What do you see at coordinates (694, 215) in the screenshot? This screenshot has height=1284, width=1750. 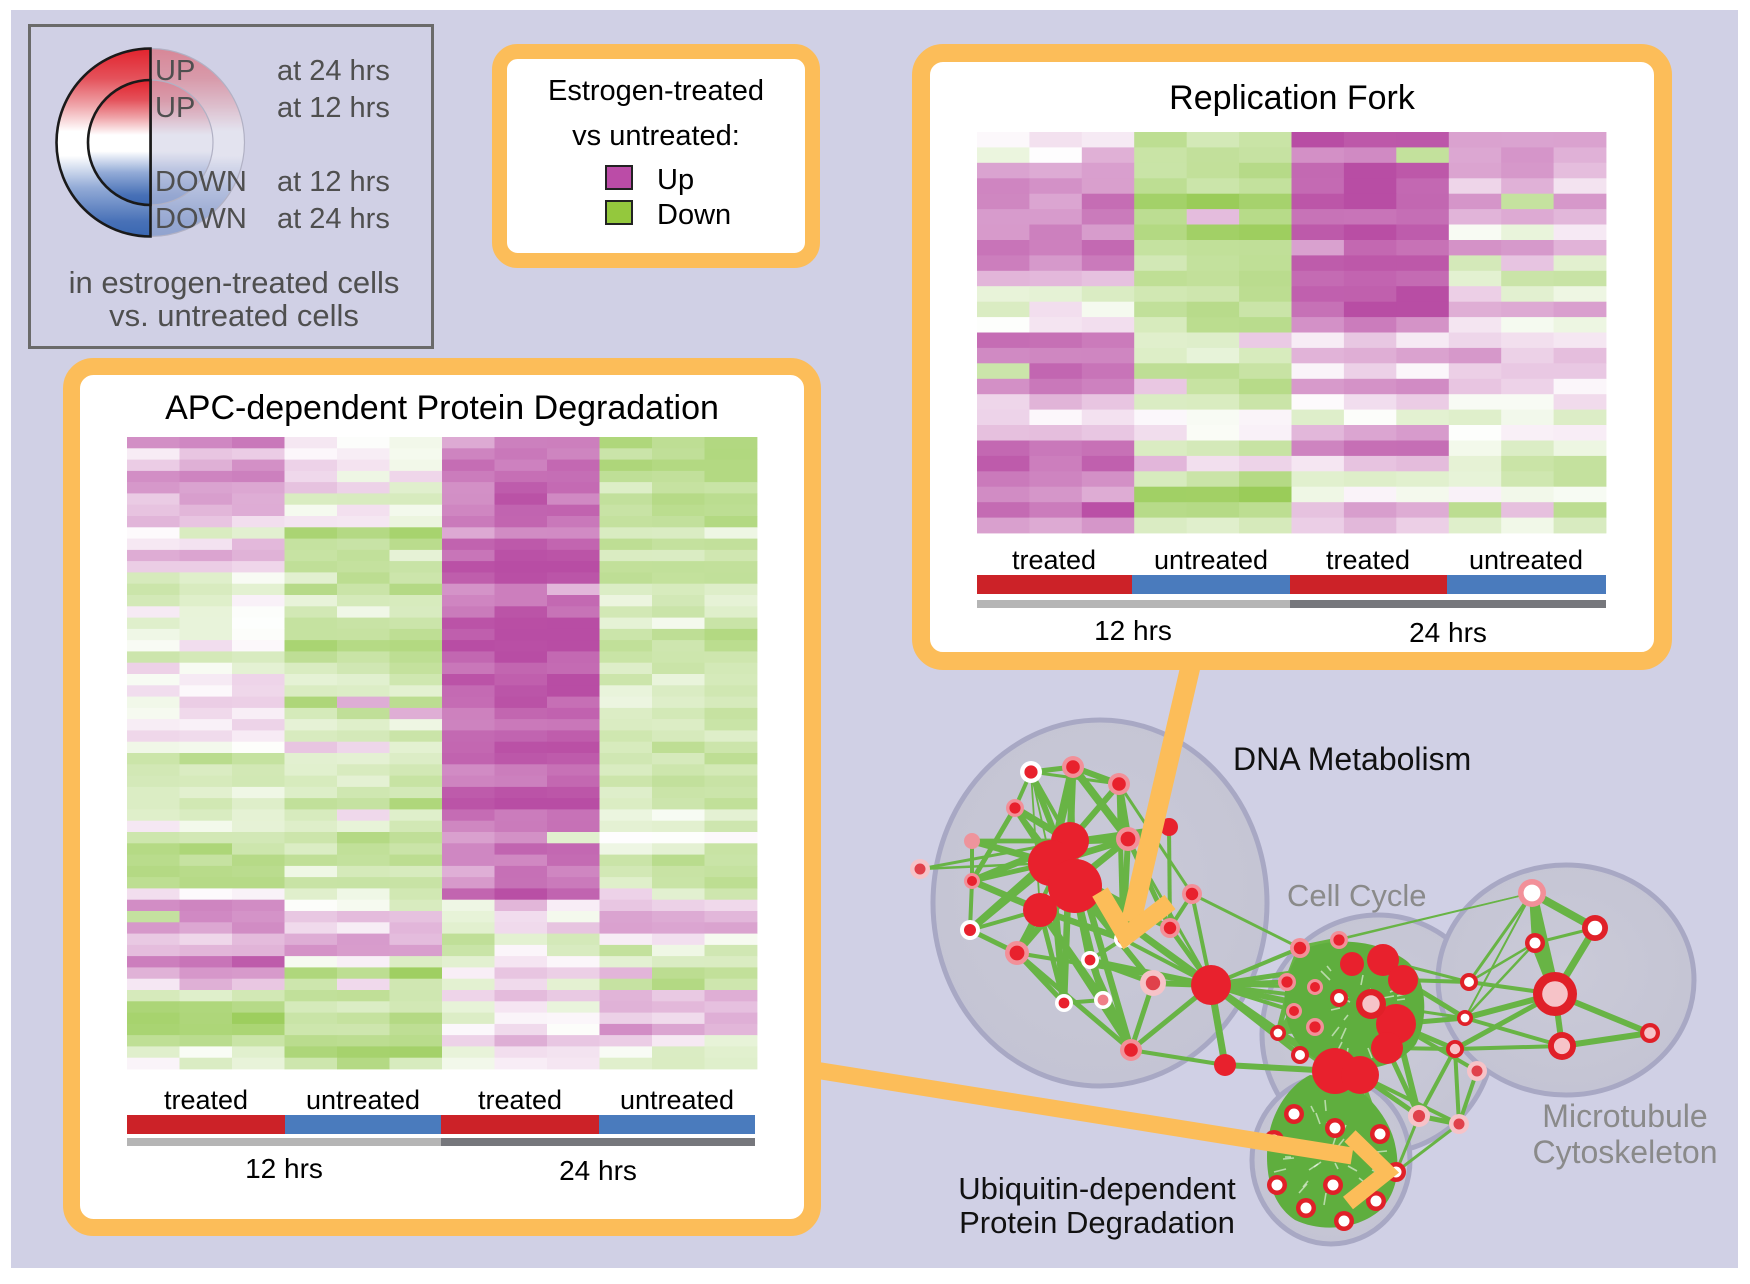 I see `svg-text: Down` at bounding box center [694, 215].